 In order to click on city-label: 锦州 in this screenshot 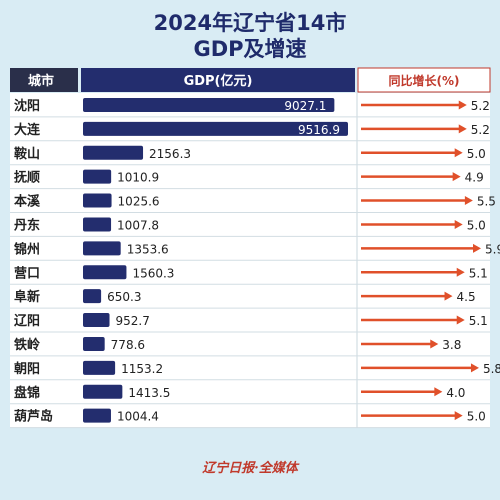, I will do `click(27, 249)`.